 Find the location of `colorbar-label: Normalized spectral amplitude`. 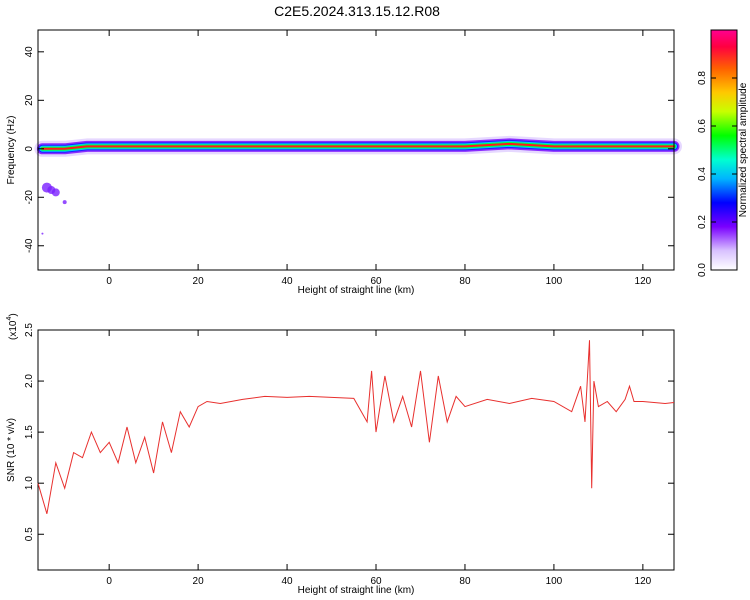

colorbar-label: Normalized spectral amplitude is located at coordinates (743, 149).